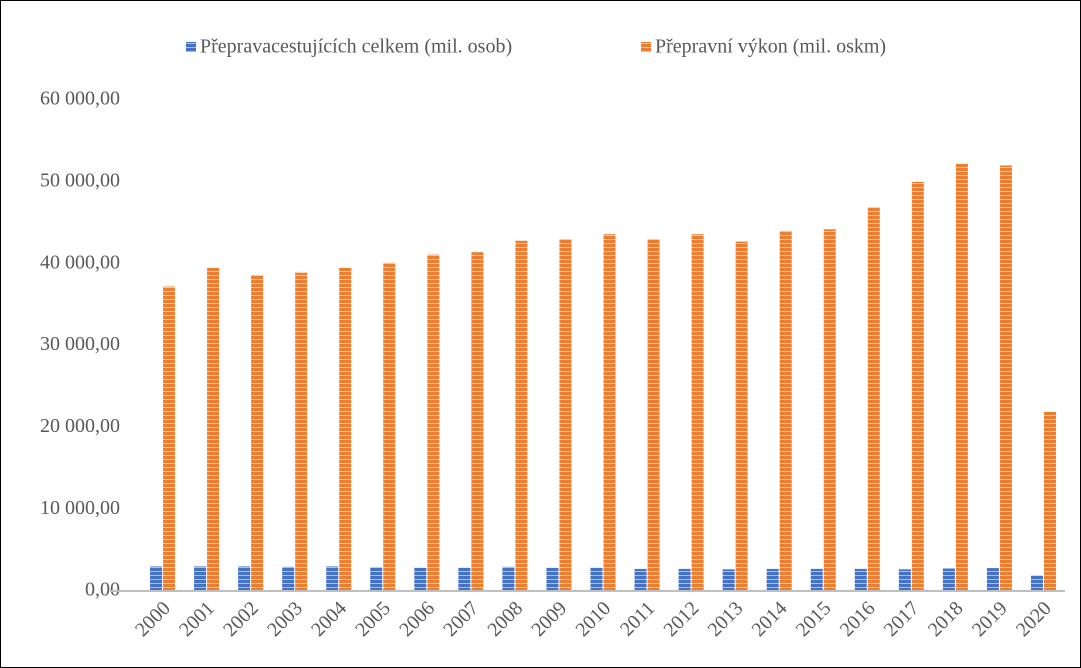  What do you see at coordinates (80, 262) in the screenshot?
I see `y-tick-label: 40 000,00` at bounding box center [80, 262].